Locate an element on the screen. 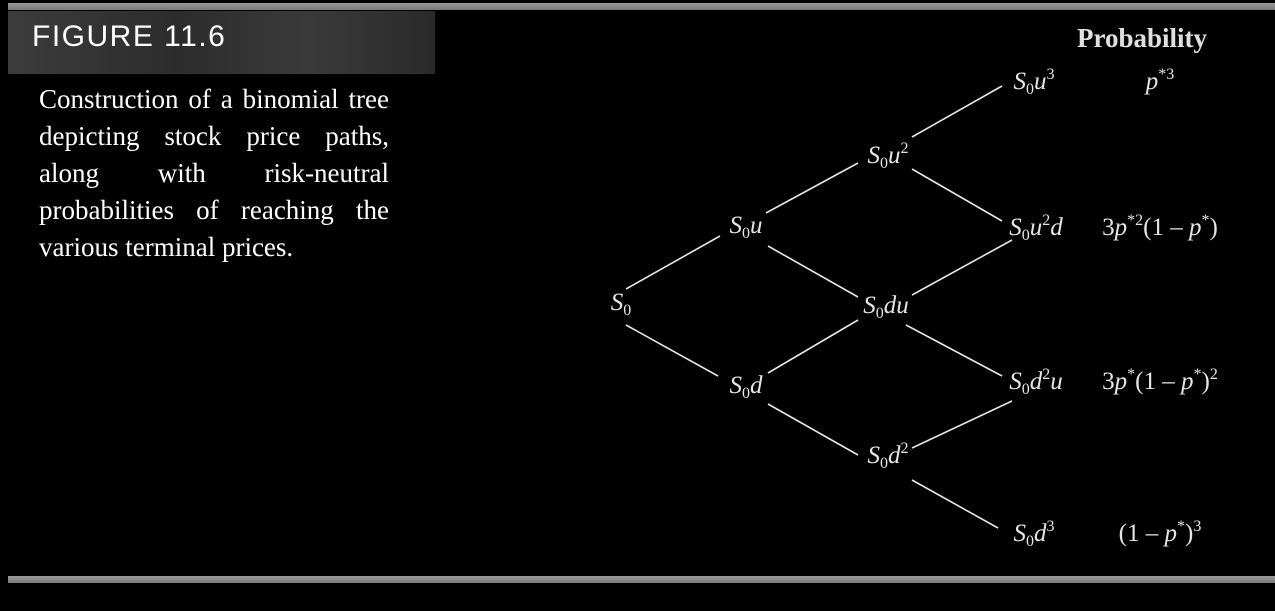 The height and width of the screenshot is (611, 1275). node-s0du: S0du is located at coordinates (886, 307).